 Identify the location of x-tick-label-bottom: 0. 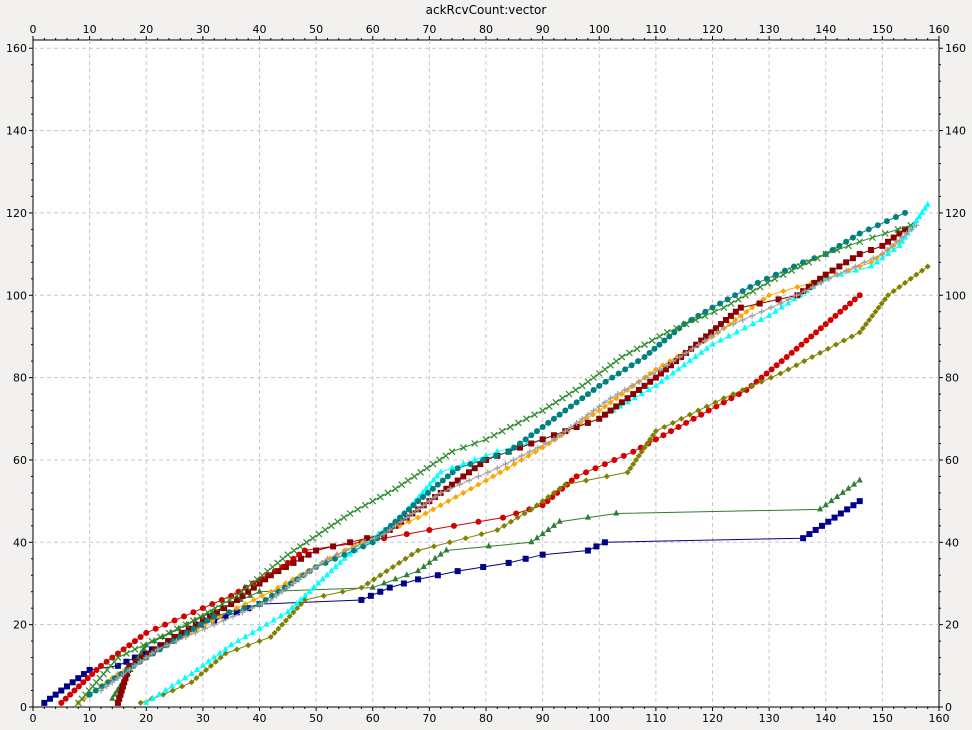
(33, 718).